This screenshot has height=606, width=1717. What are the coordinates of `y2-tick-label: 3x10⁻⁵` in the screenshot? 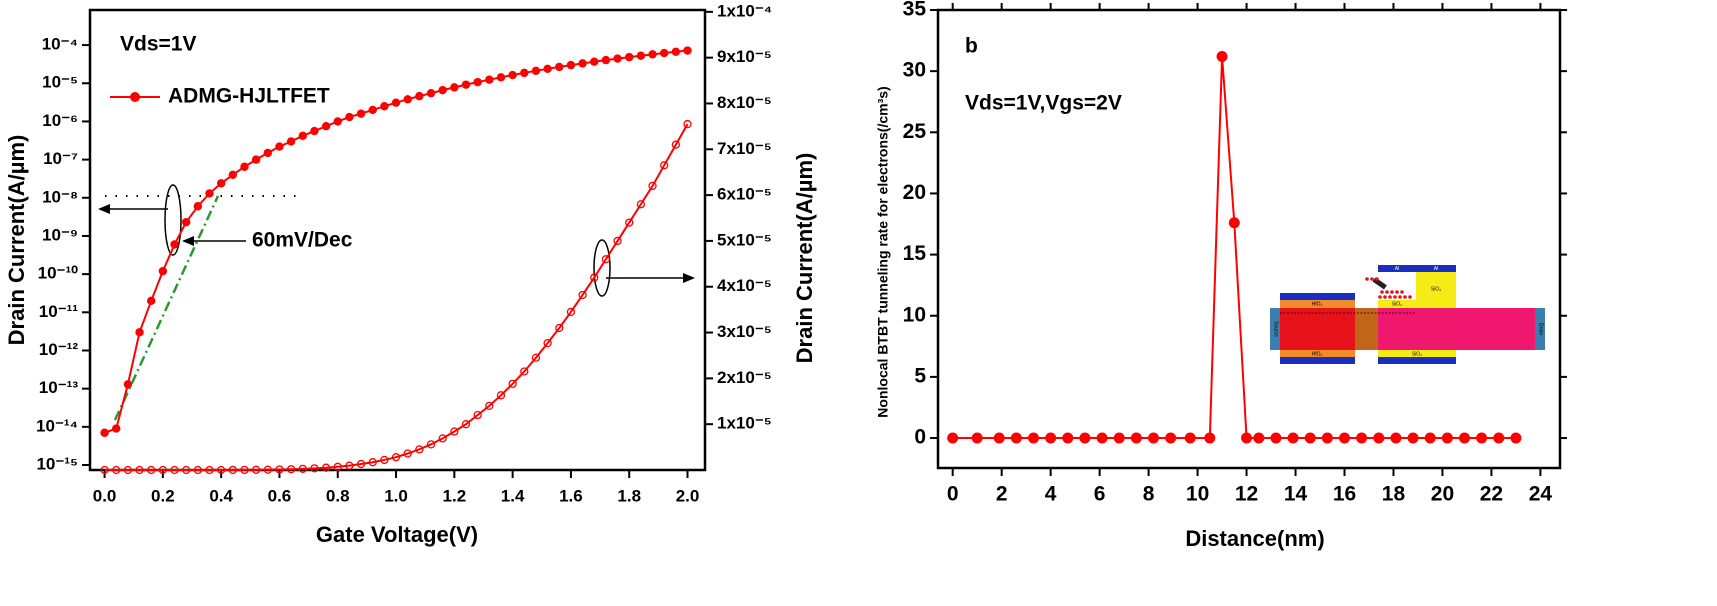 It's located at (744, 331).